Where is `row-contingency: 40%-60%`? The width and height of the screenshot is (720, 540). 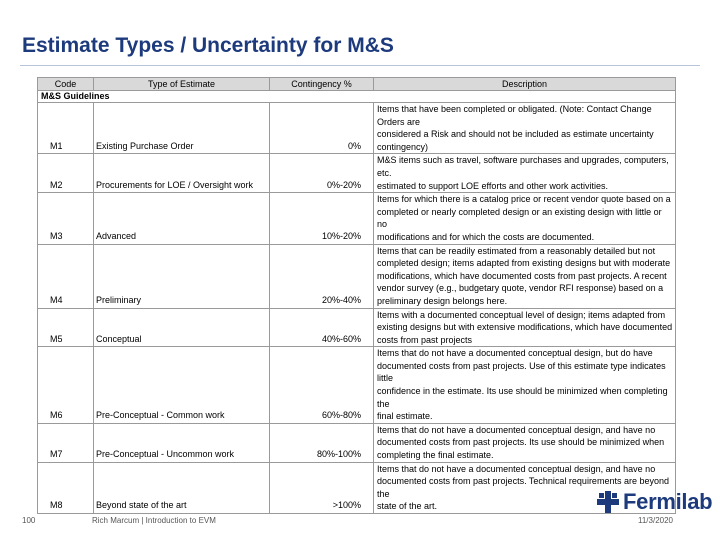
row-contingency: 40%-60% is located at coordinates (321, 327).